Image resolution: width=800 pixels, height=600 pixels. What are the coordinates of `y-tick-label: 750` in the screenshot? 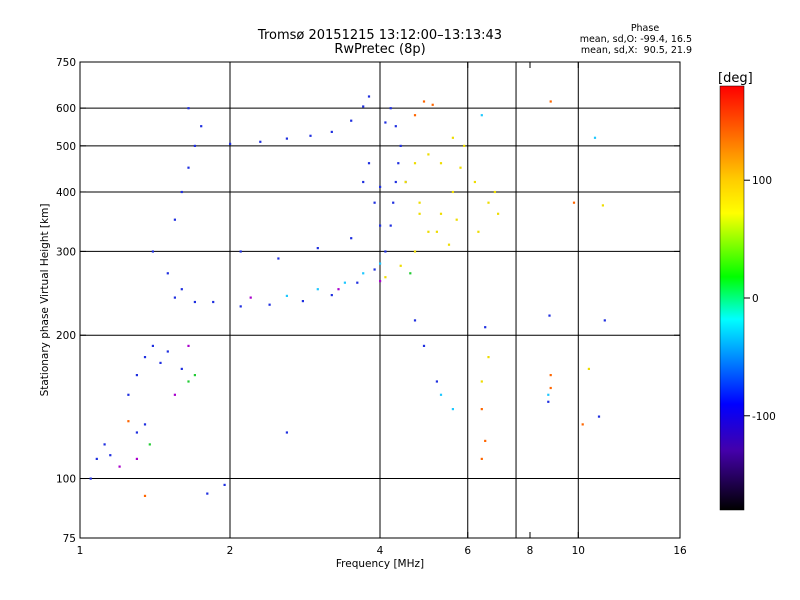 It's located at (66, 63).